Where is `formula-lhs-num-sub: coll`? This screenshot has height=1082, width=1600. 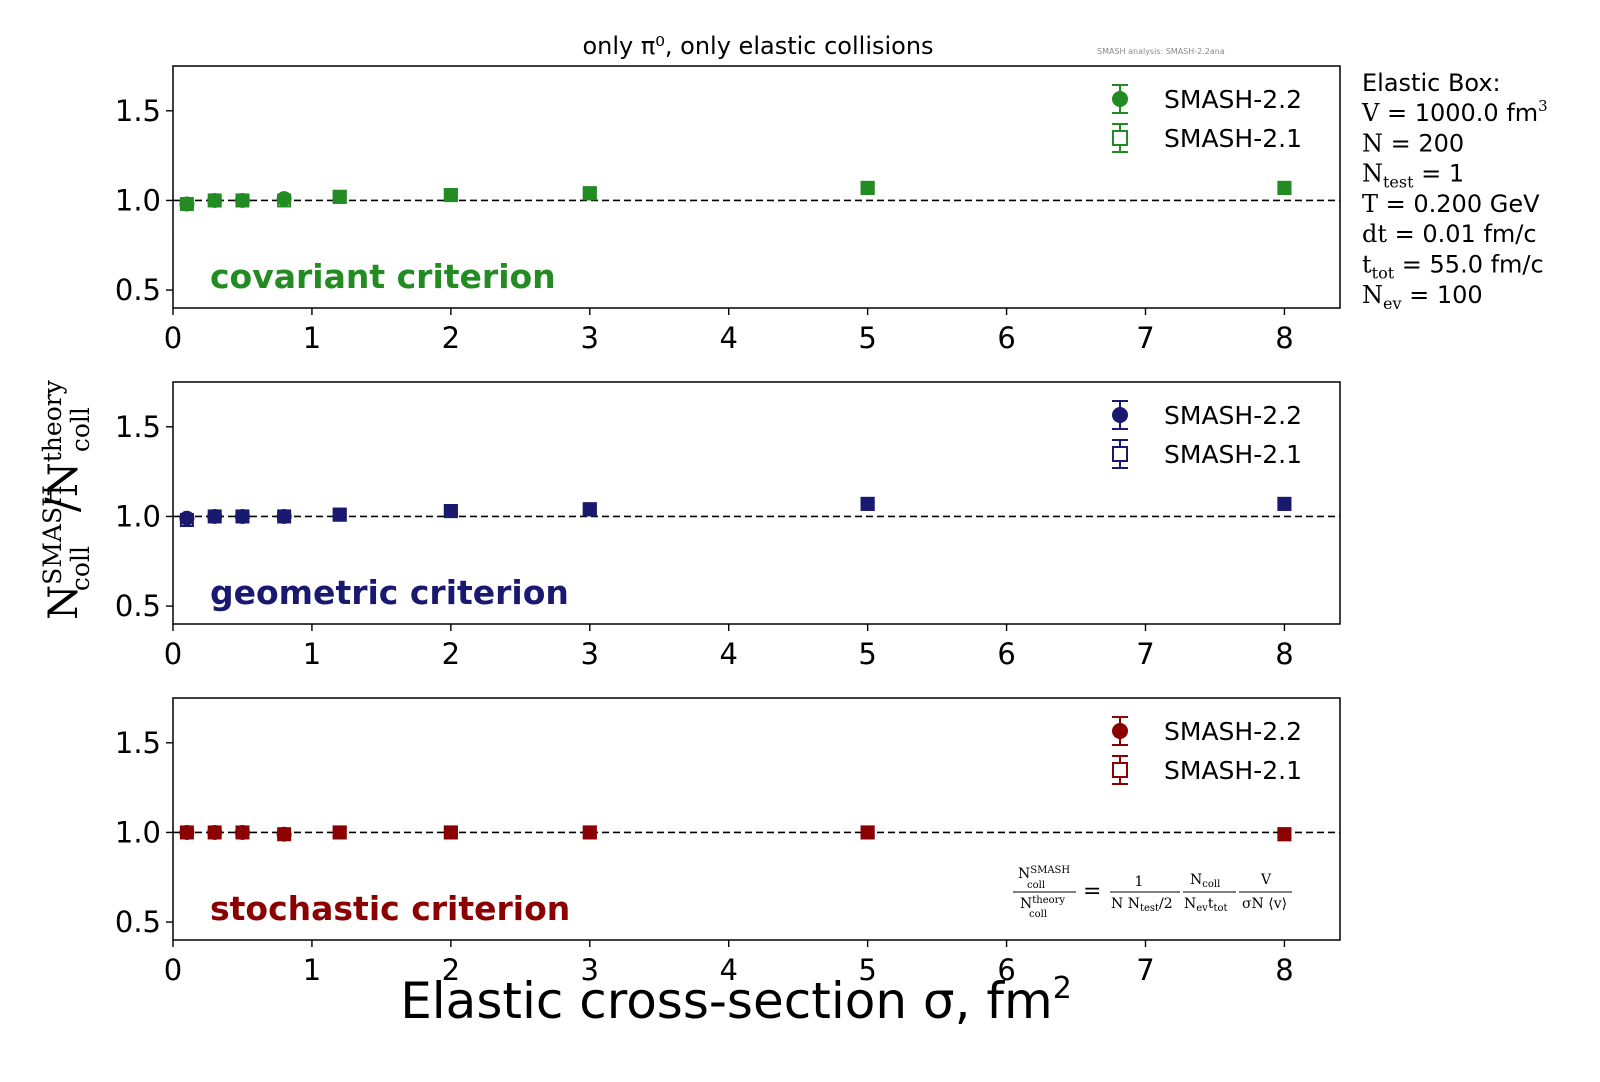
formula-lhs-num-sub: coll is located at coordinates (1036, 885).